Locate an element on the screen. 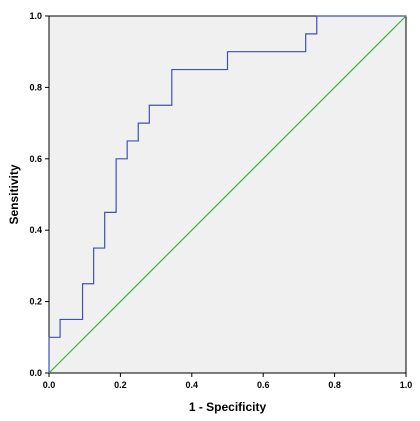  x-tick-label: 0.0 is located at coordinates (49, 385).